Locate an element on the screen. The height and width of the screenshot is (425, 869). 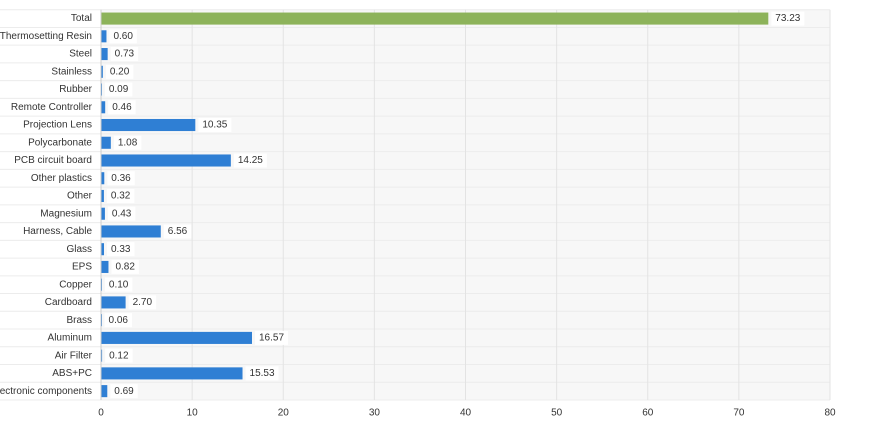
y-tick-label: Stainless is located at coordinates (71, 71).